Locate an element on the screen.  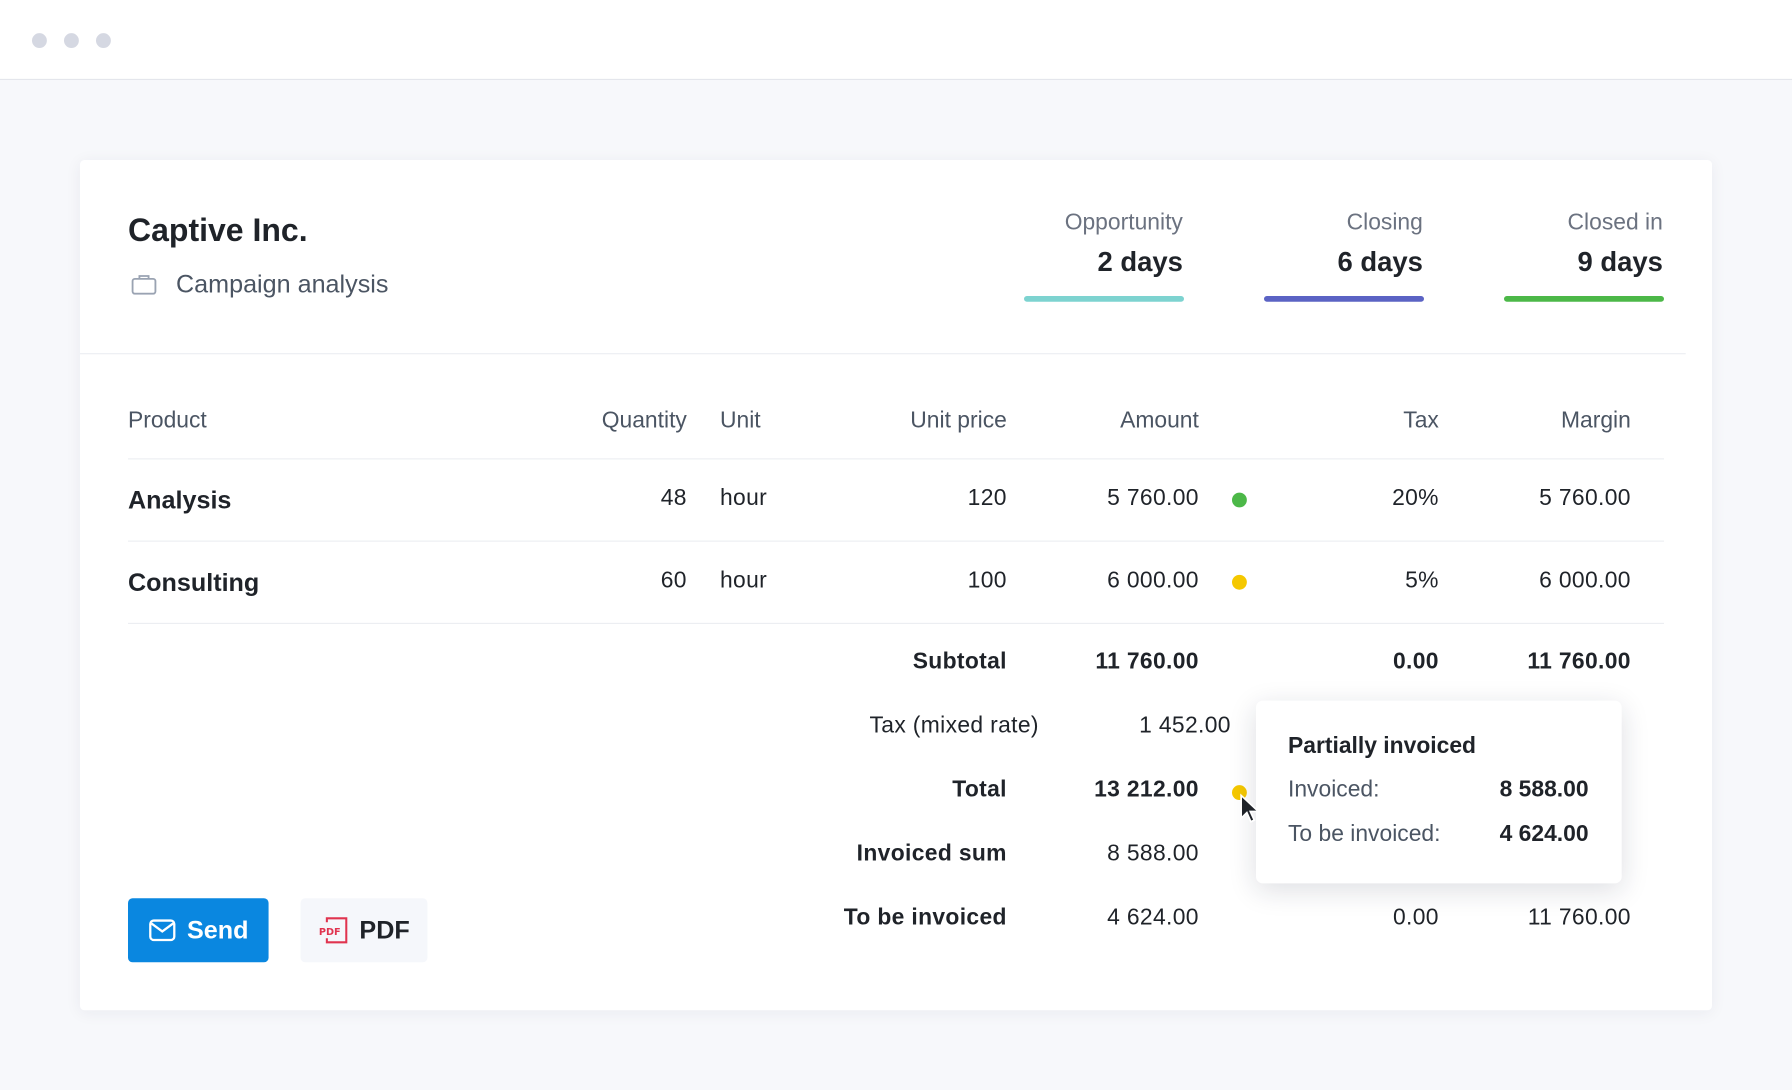
pdf-icon: PDF is located at coordinates (332, 930).